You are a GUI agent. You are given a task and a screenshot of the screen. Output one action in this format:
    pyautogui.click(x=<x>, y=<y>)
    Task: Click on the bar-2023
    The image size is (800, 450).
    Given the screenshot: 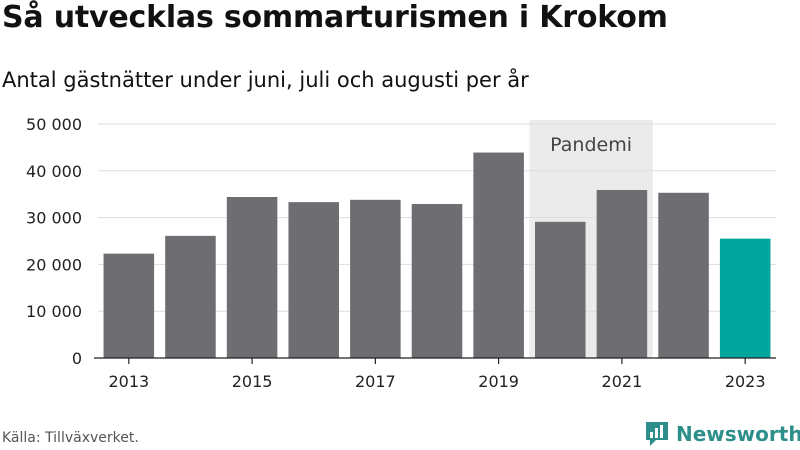 What is the action you would take?
    pyautogui.click(x=745, y=298)
    